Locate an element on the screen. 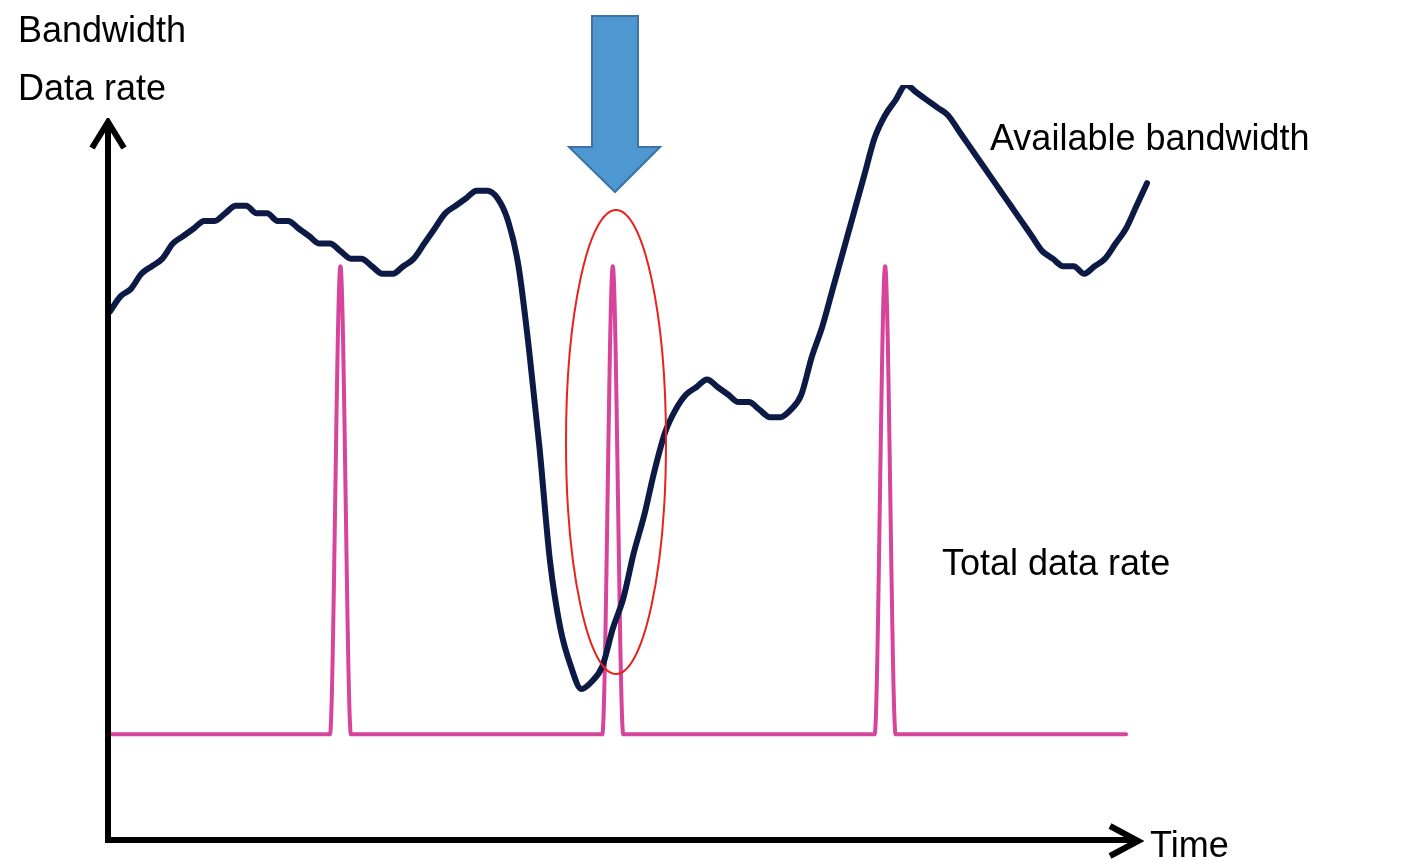 This screenshot has width=1412, height=861. series-label: Available bandwidth is located at coordinates (1150, 137).